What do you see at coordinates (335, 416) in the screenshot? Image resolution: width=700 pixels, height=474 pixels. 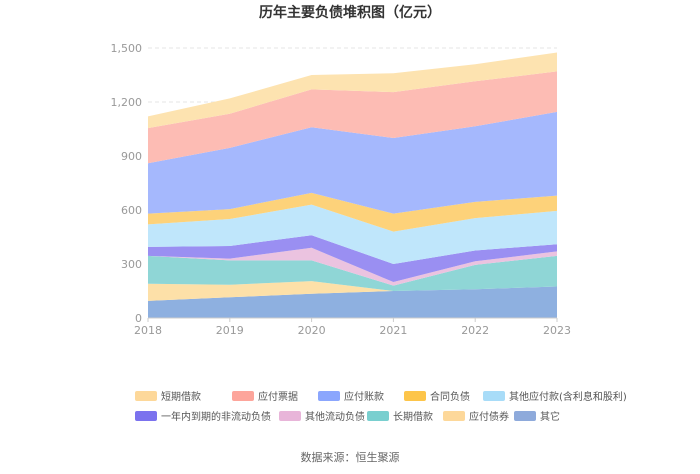 I see `legend-label: 其他流动负债` at bounding box center [335, 416].